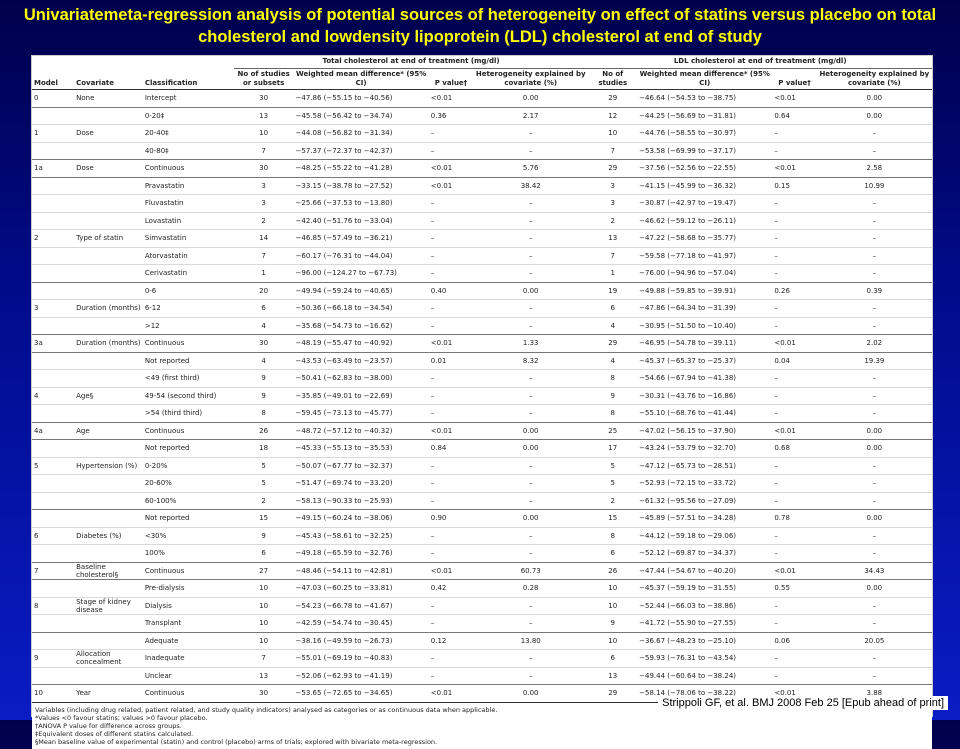 This screenshot has height=749, width=960. Describe the element at coordinates (613, 238) in the screenshot. I see `cell-ldl-studies: 13` at that location.